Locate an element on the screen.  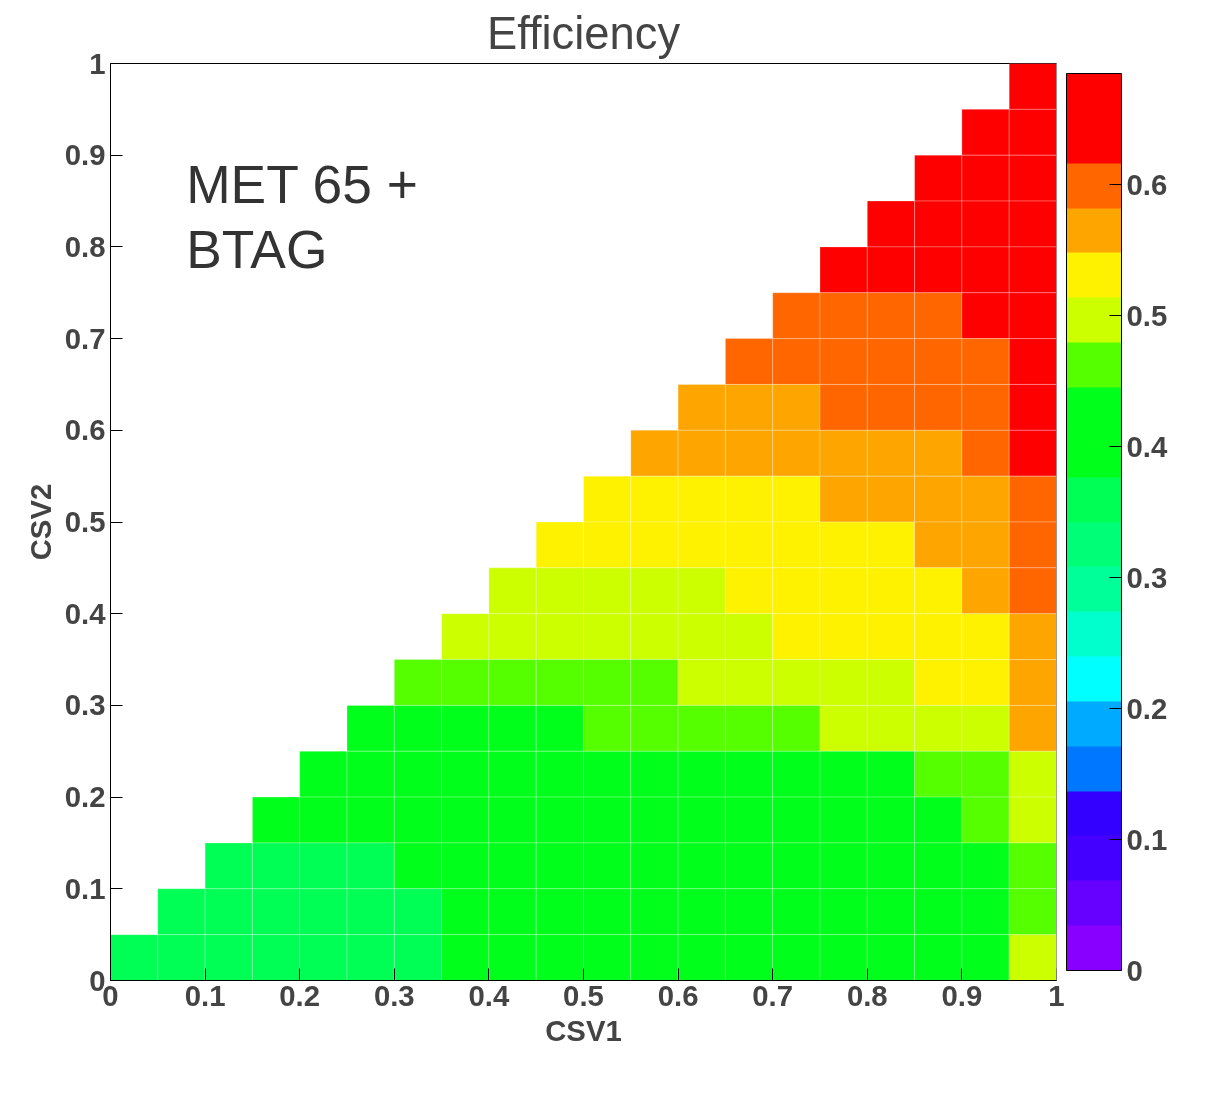
y-tick-label: 0.9 is located at coordinates (85, 155).